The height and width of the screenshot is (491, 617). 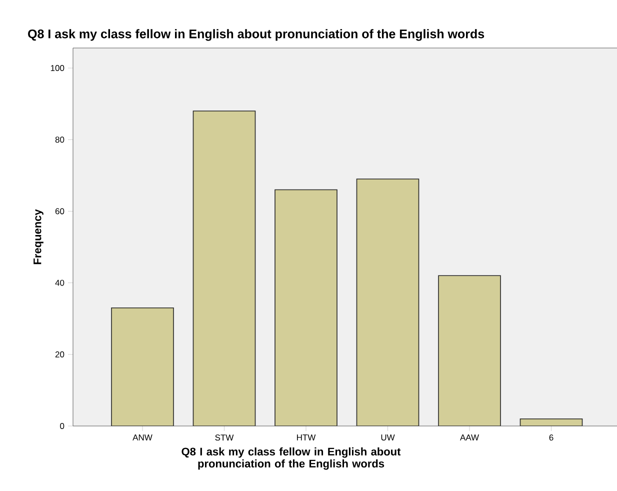 What do you see at coordinates (62, 426) in the screenshot?
I see `y-tick-label: 0` at bounding box center [62, 426].